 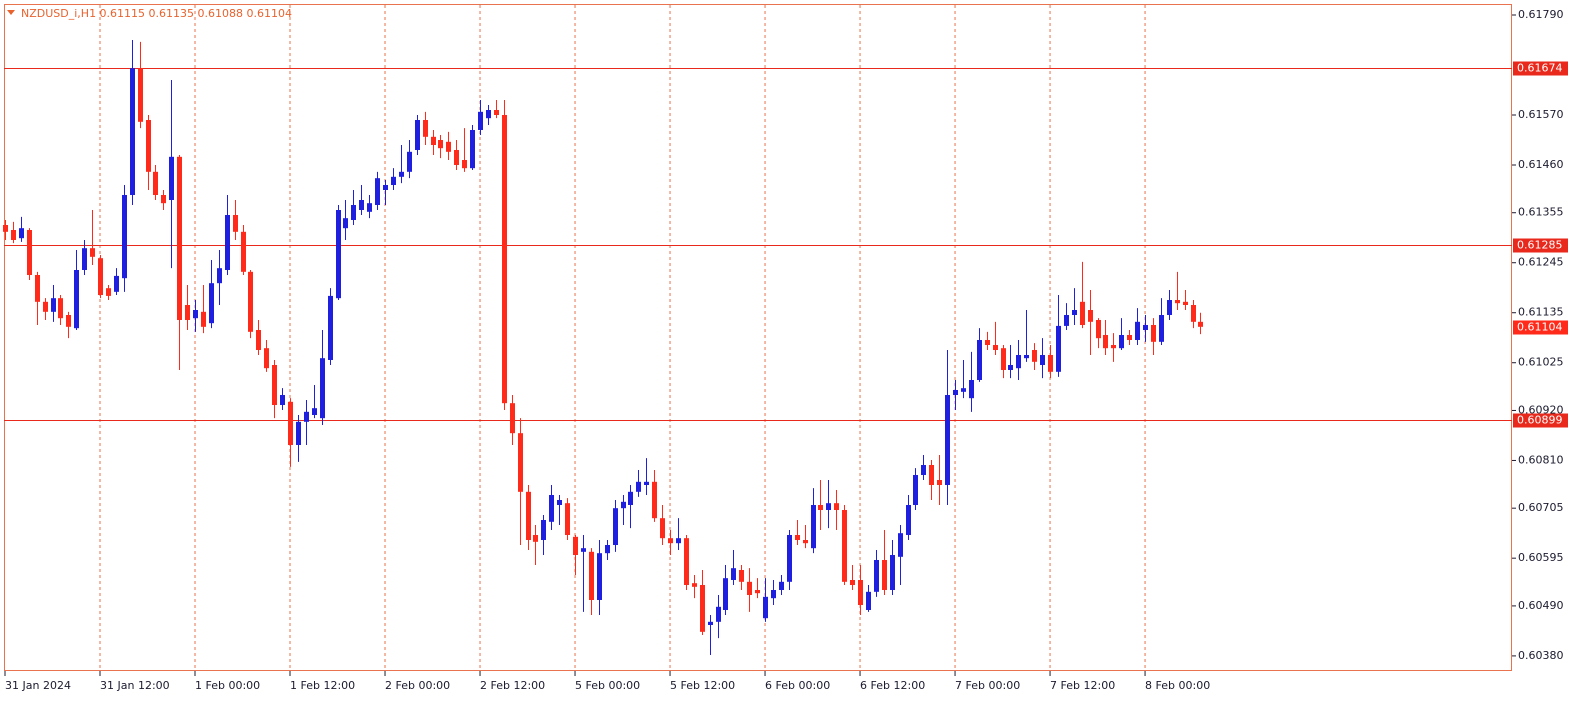 What do you see at coordinates (417, 685) in the screenshot?
I see `x-tick-label: 2 Feb 00:00` at bounding box center [417, 685].